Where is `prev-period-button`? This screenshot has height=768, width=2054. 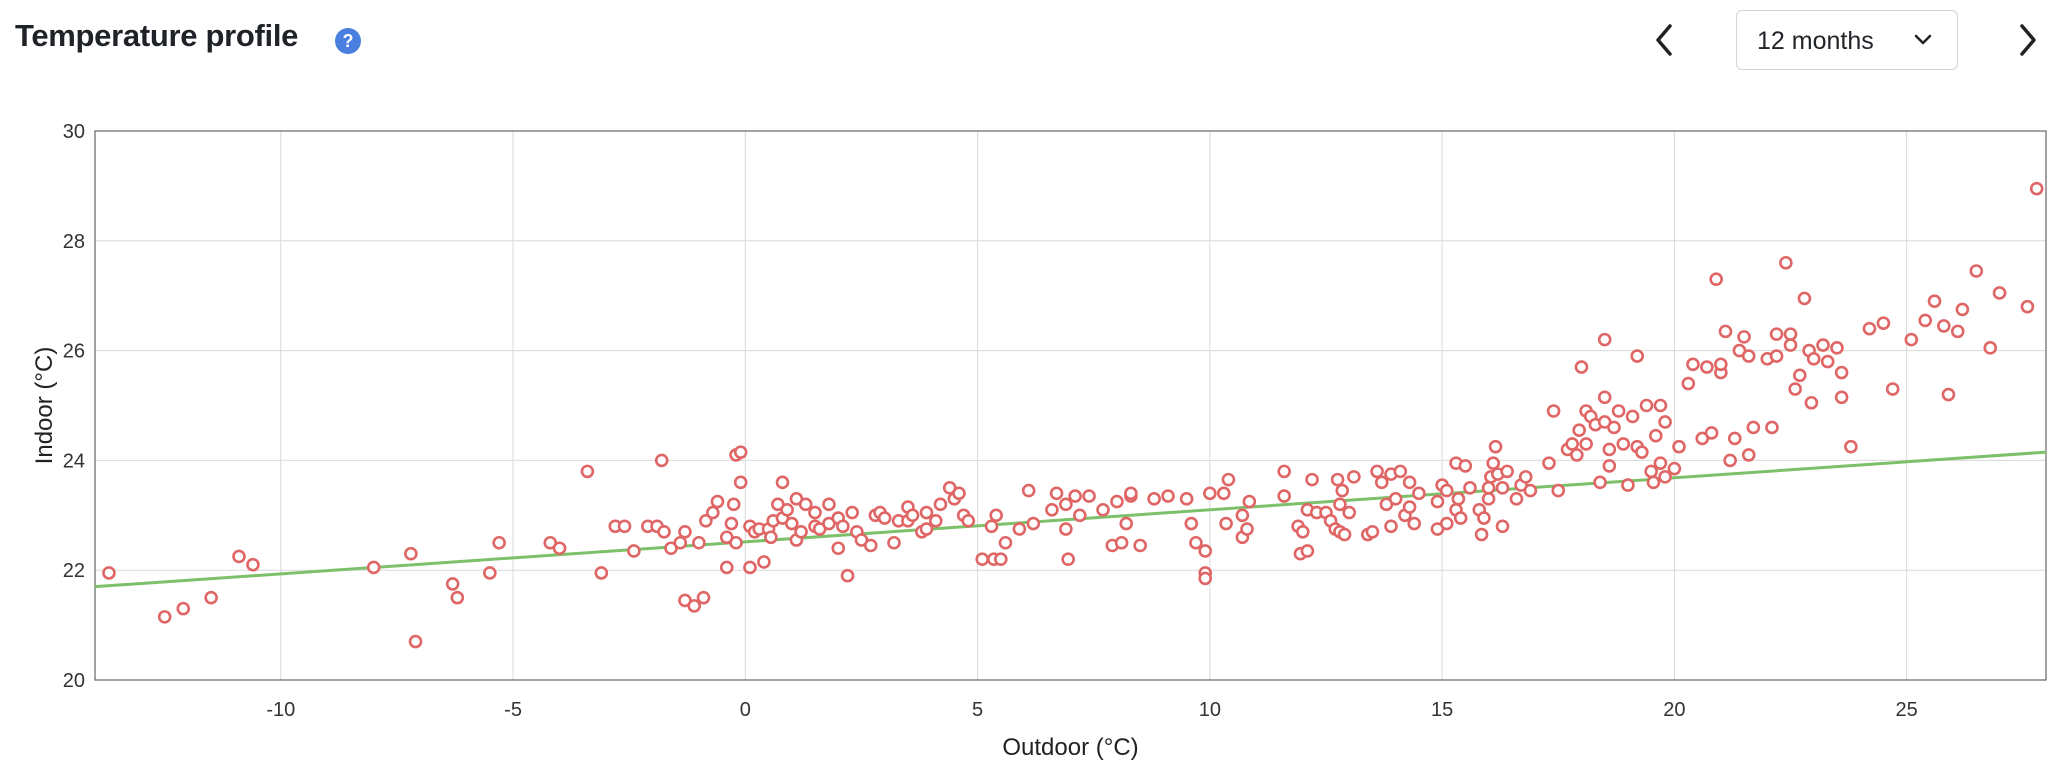 prev-period-button is located at coordinates (1665, 40).